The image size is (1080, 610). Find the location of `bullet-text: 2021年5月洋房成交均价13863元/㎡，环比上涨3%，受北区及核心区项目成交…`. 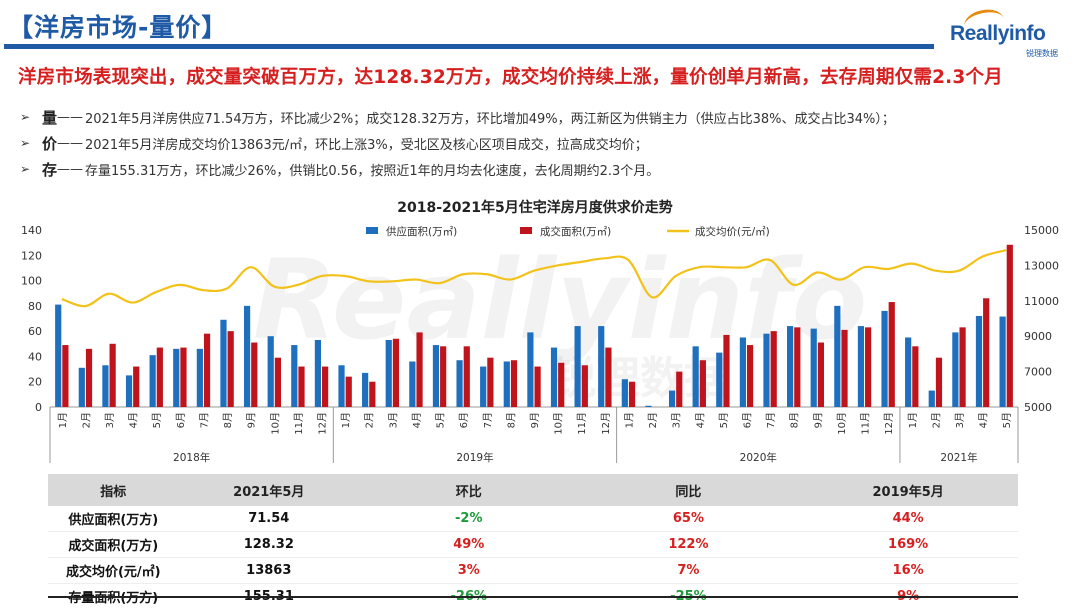

bullet-text: 2021年5月洋房成交均价13863元/㎡，环比上涨3%，受北区及核心区项目成交… is located at coordinates (366, 145).